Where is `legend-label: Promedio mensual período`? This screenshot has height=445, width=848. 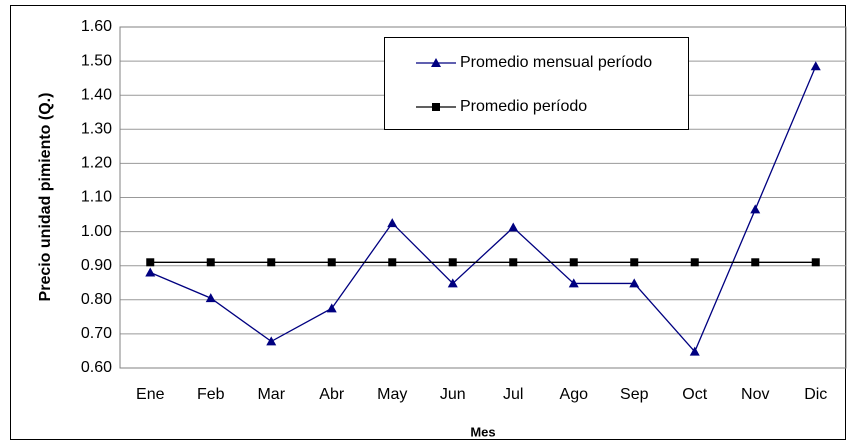 legend-label: Promedio mensual período is located at coordinates (556, 62).